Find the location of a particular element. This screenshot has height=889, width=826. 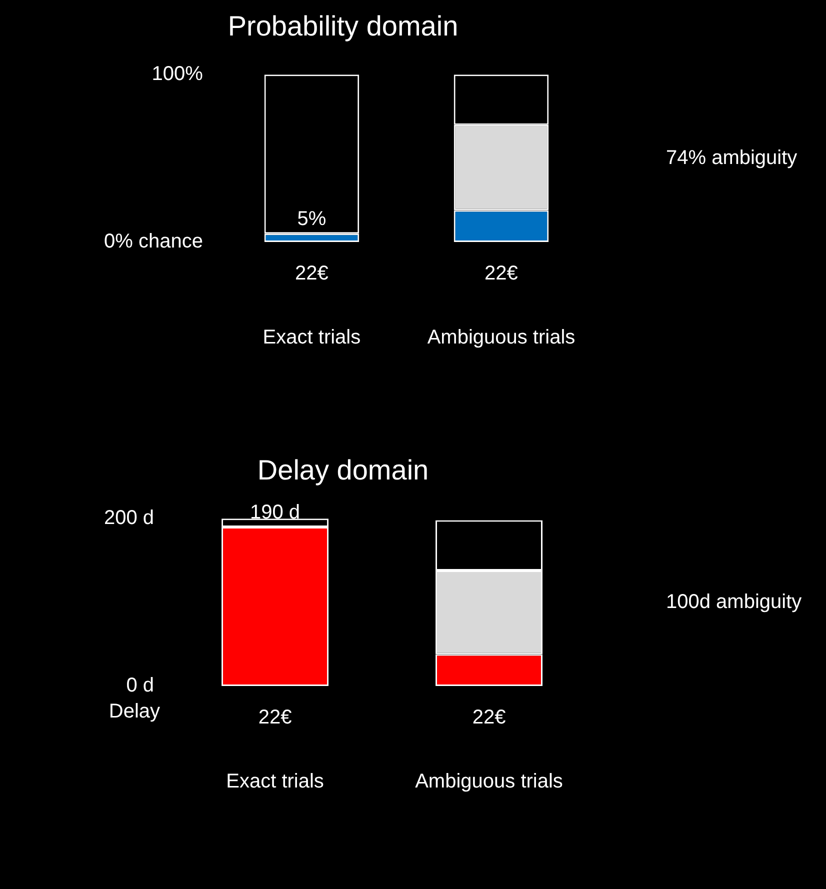

text: 74% ambiguity is located at coordinates (732, 157).